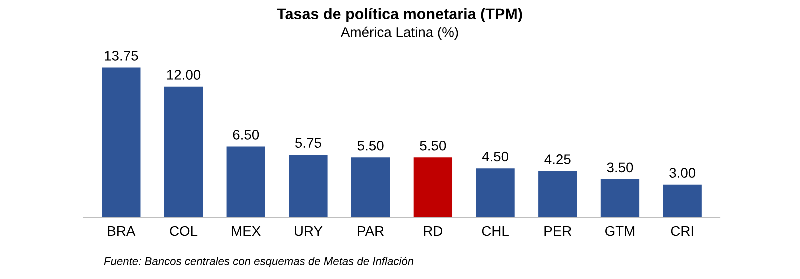 This screenshot has width=800, height=279. Describe the element at coordinates (246, 231) in the screenshot. I see `x-tick-label: MEX` at that location.